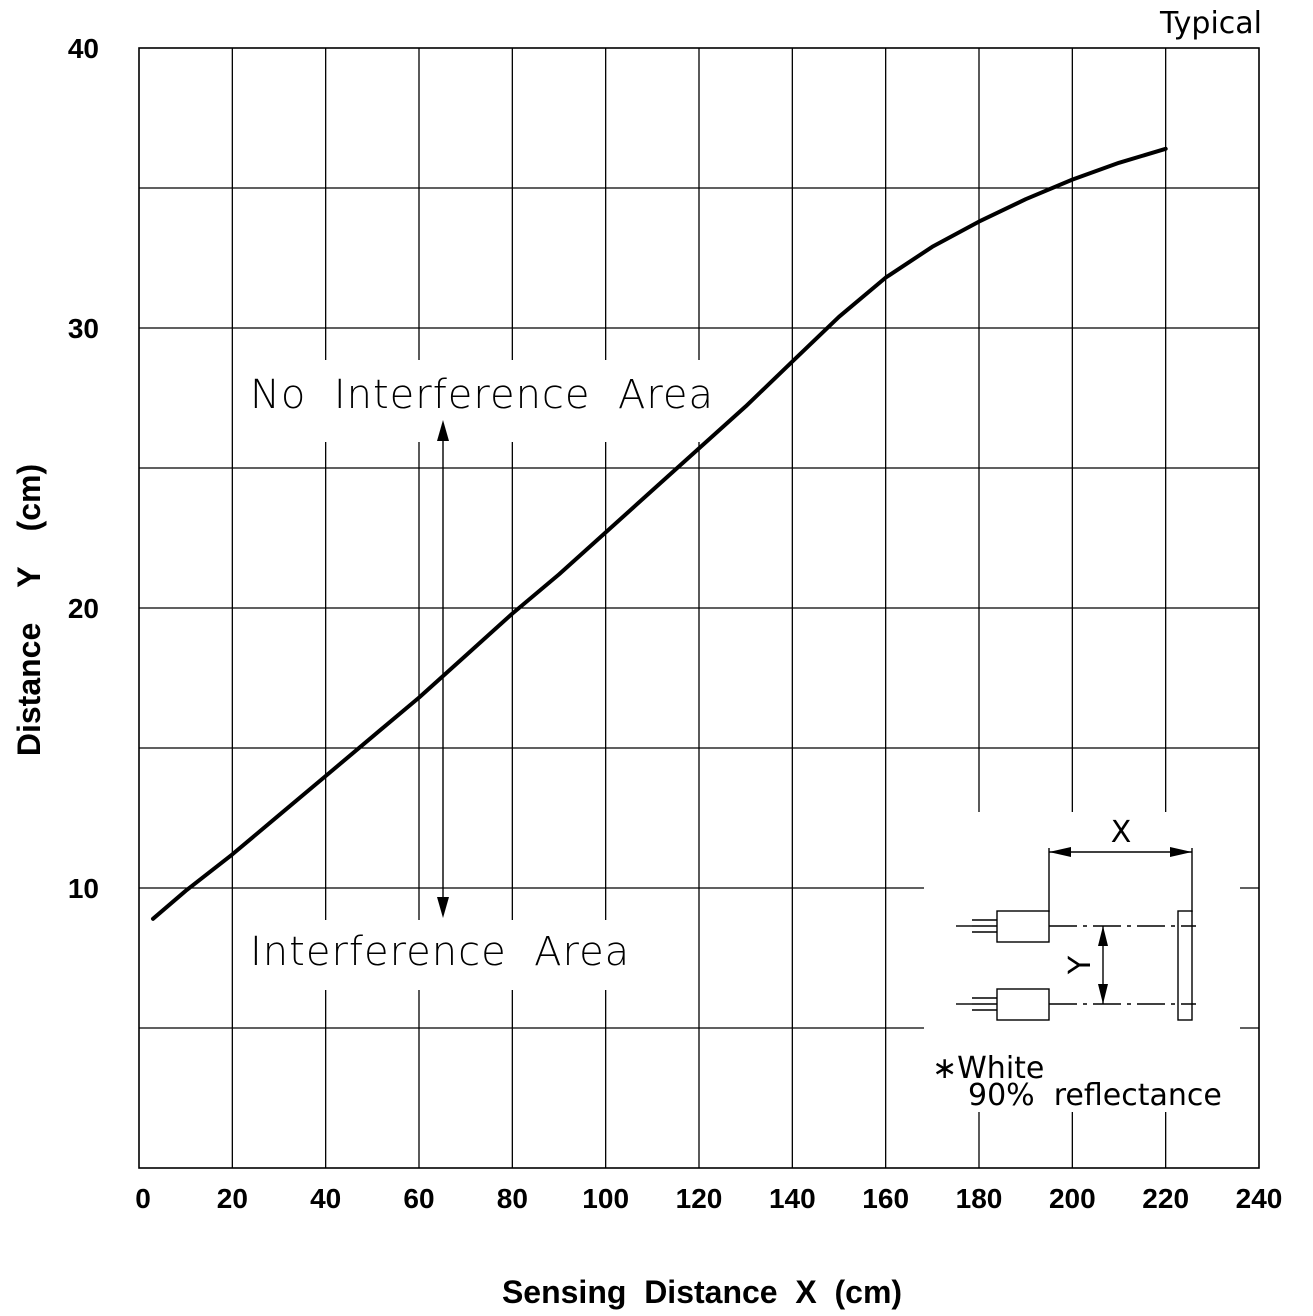  I want to click on upper-region-label: No Interference Area, so click(482, 395).